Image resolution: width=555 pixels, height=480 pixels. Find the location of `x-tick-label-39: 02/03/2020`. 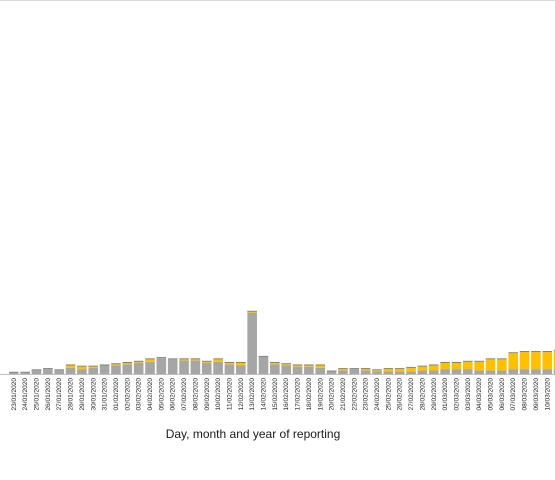

x-tick-label-39: 02/03/2020 is located at coordinates (456, 394).